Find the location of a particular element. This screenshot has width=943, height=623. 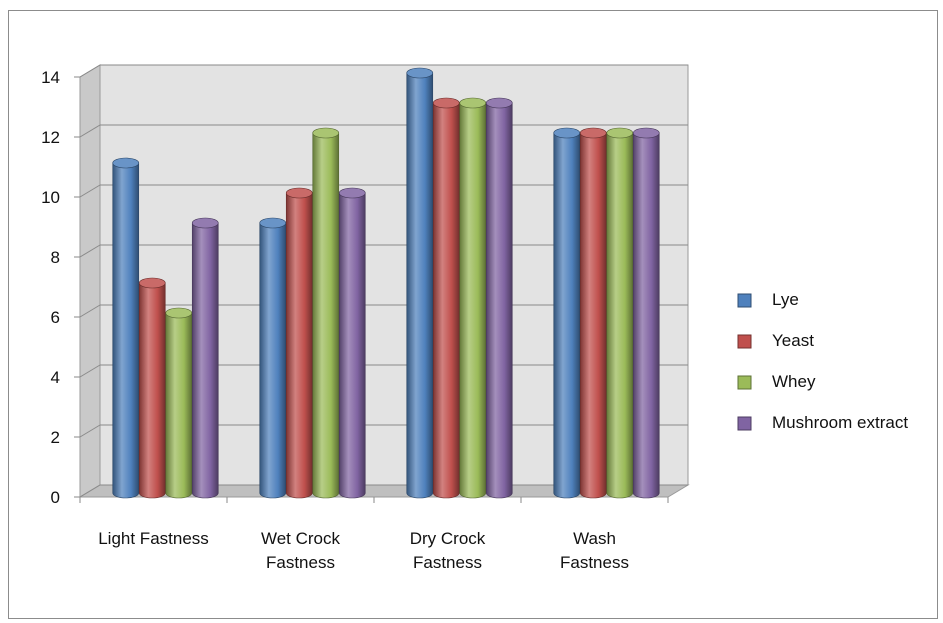

legend: Lye Yeast Whey Mushroom extract is located at coordinates (822, 361).